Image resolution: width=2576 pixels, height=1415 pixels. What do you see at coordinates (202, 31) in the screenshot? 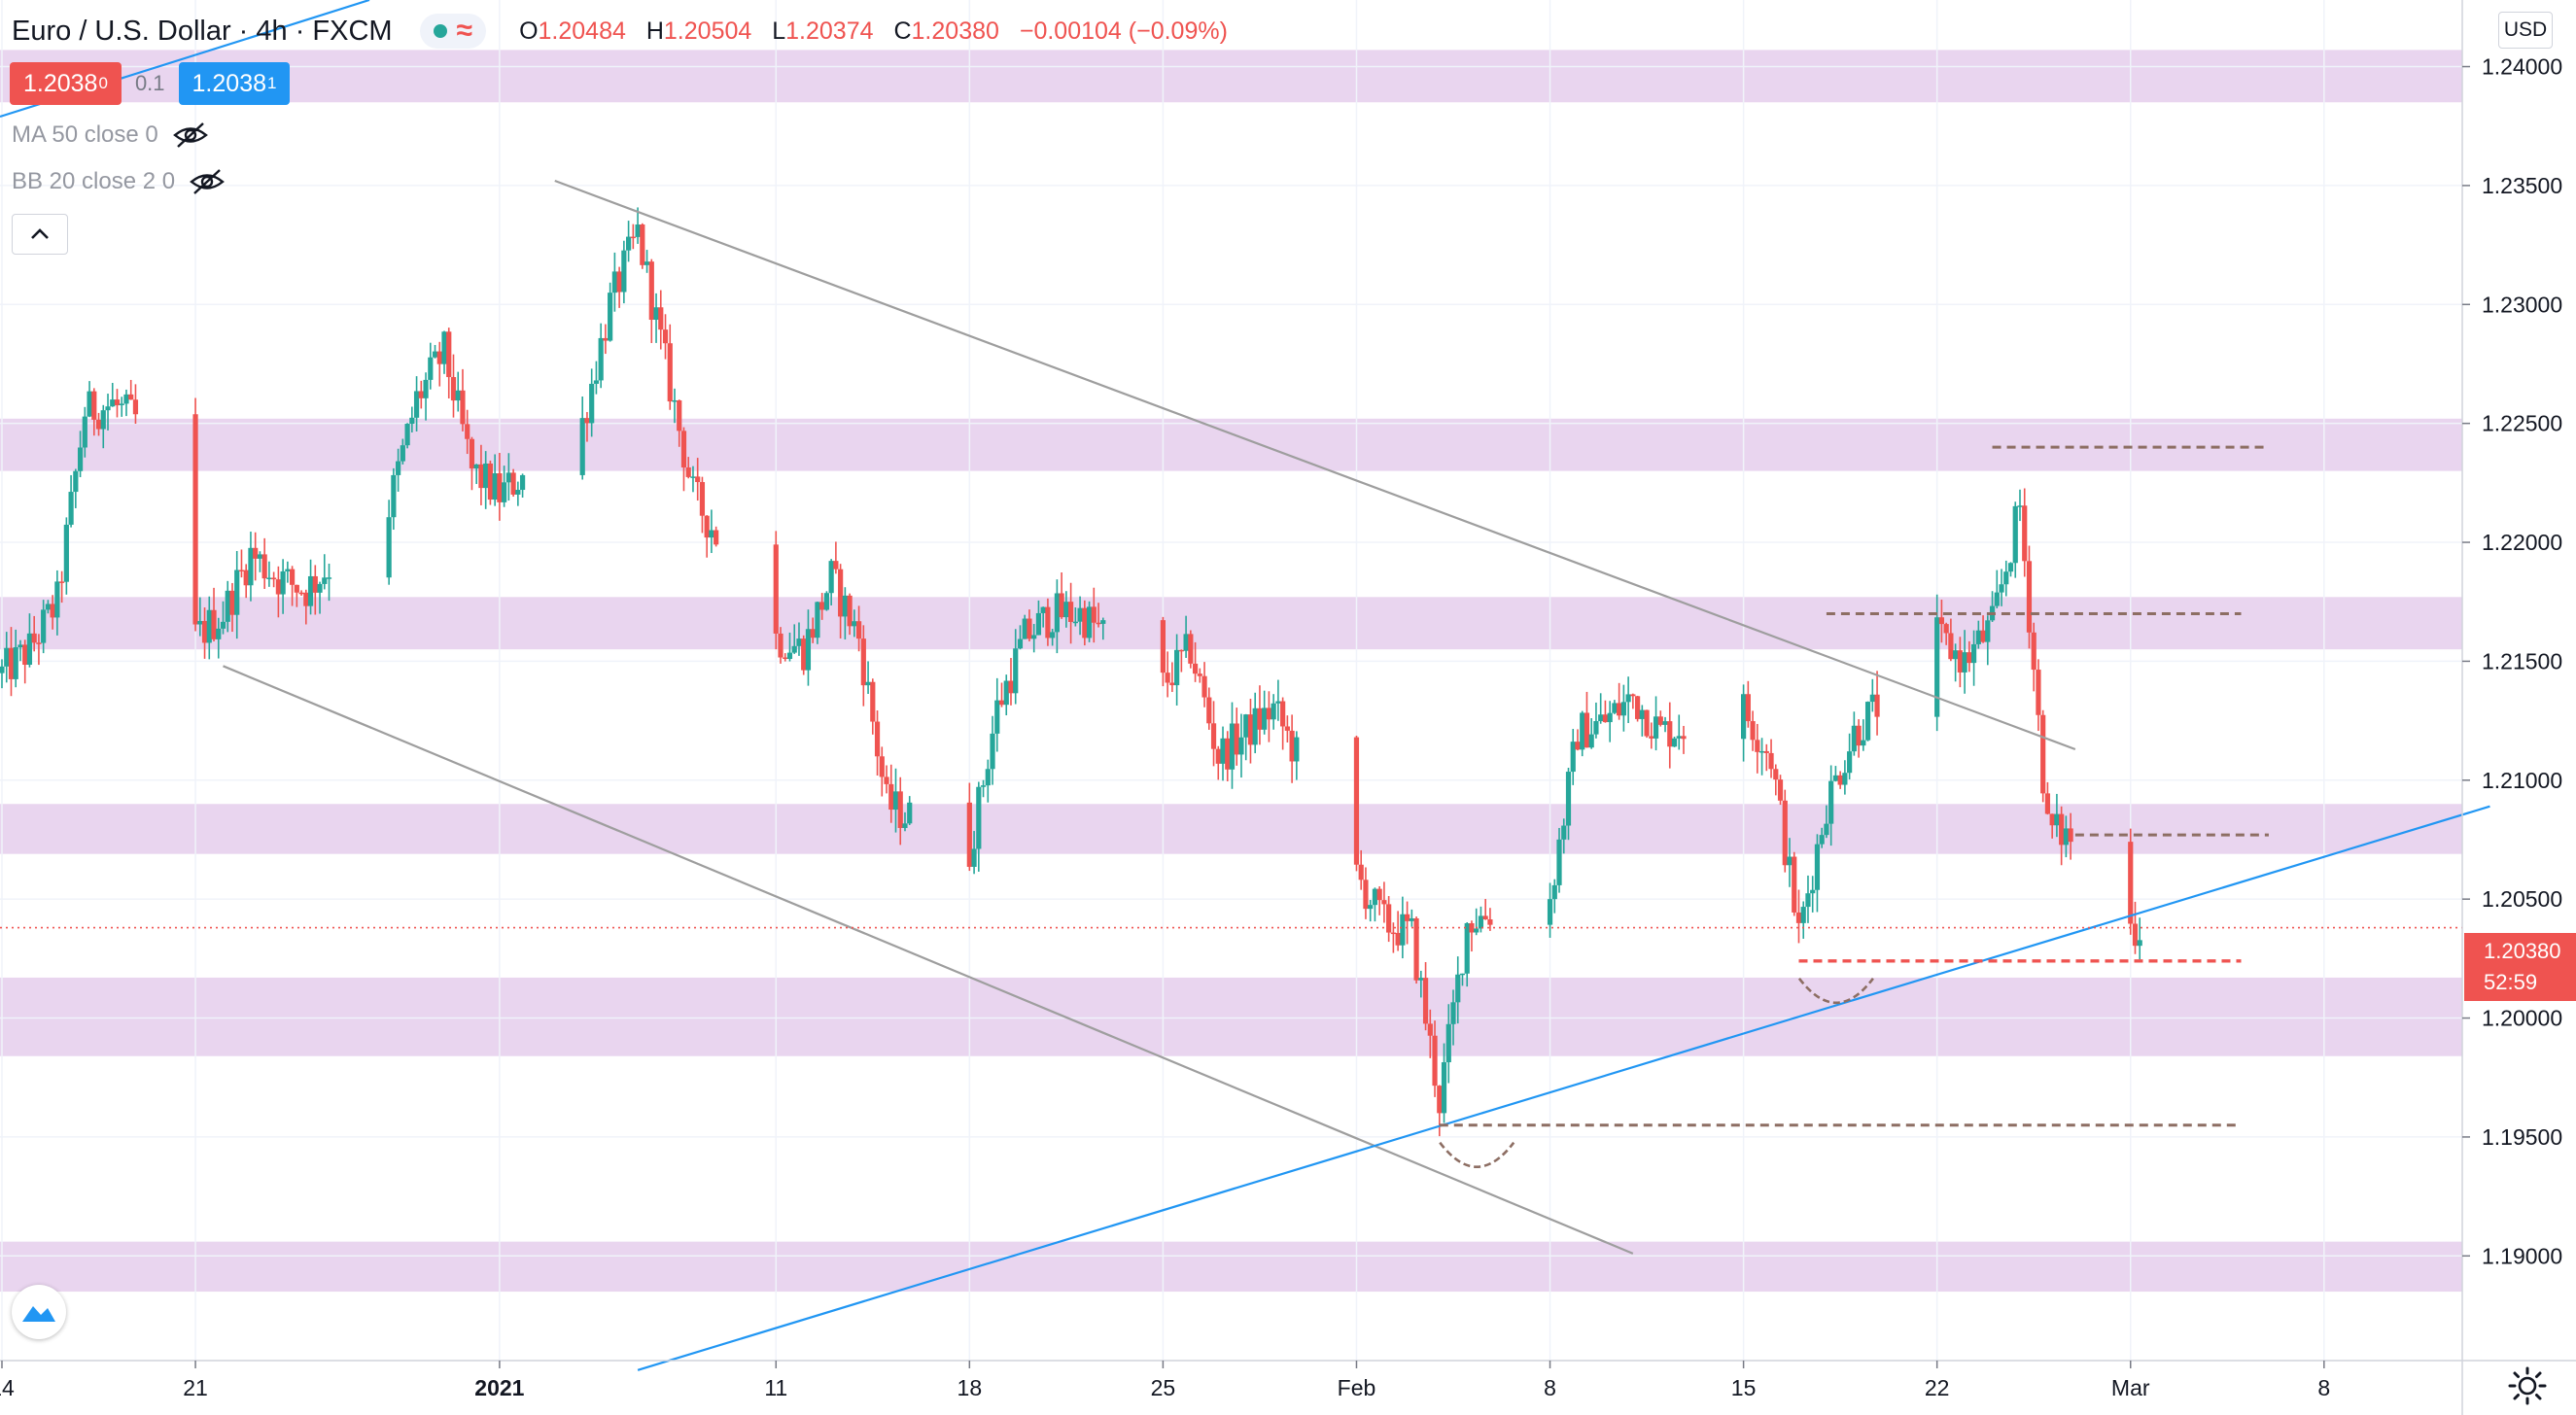
I see `symbol-title: Euro / U.S. Dollar · 4h · FXCM` at bounding box center [202, 31].